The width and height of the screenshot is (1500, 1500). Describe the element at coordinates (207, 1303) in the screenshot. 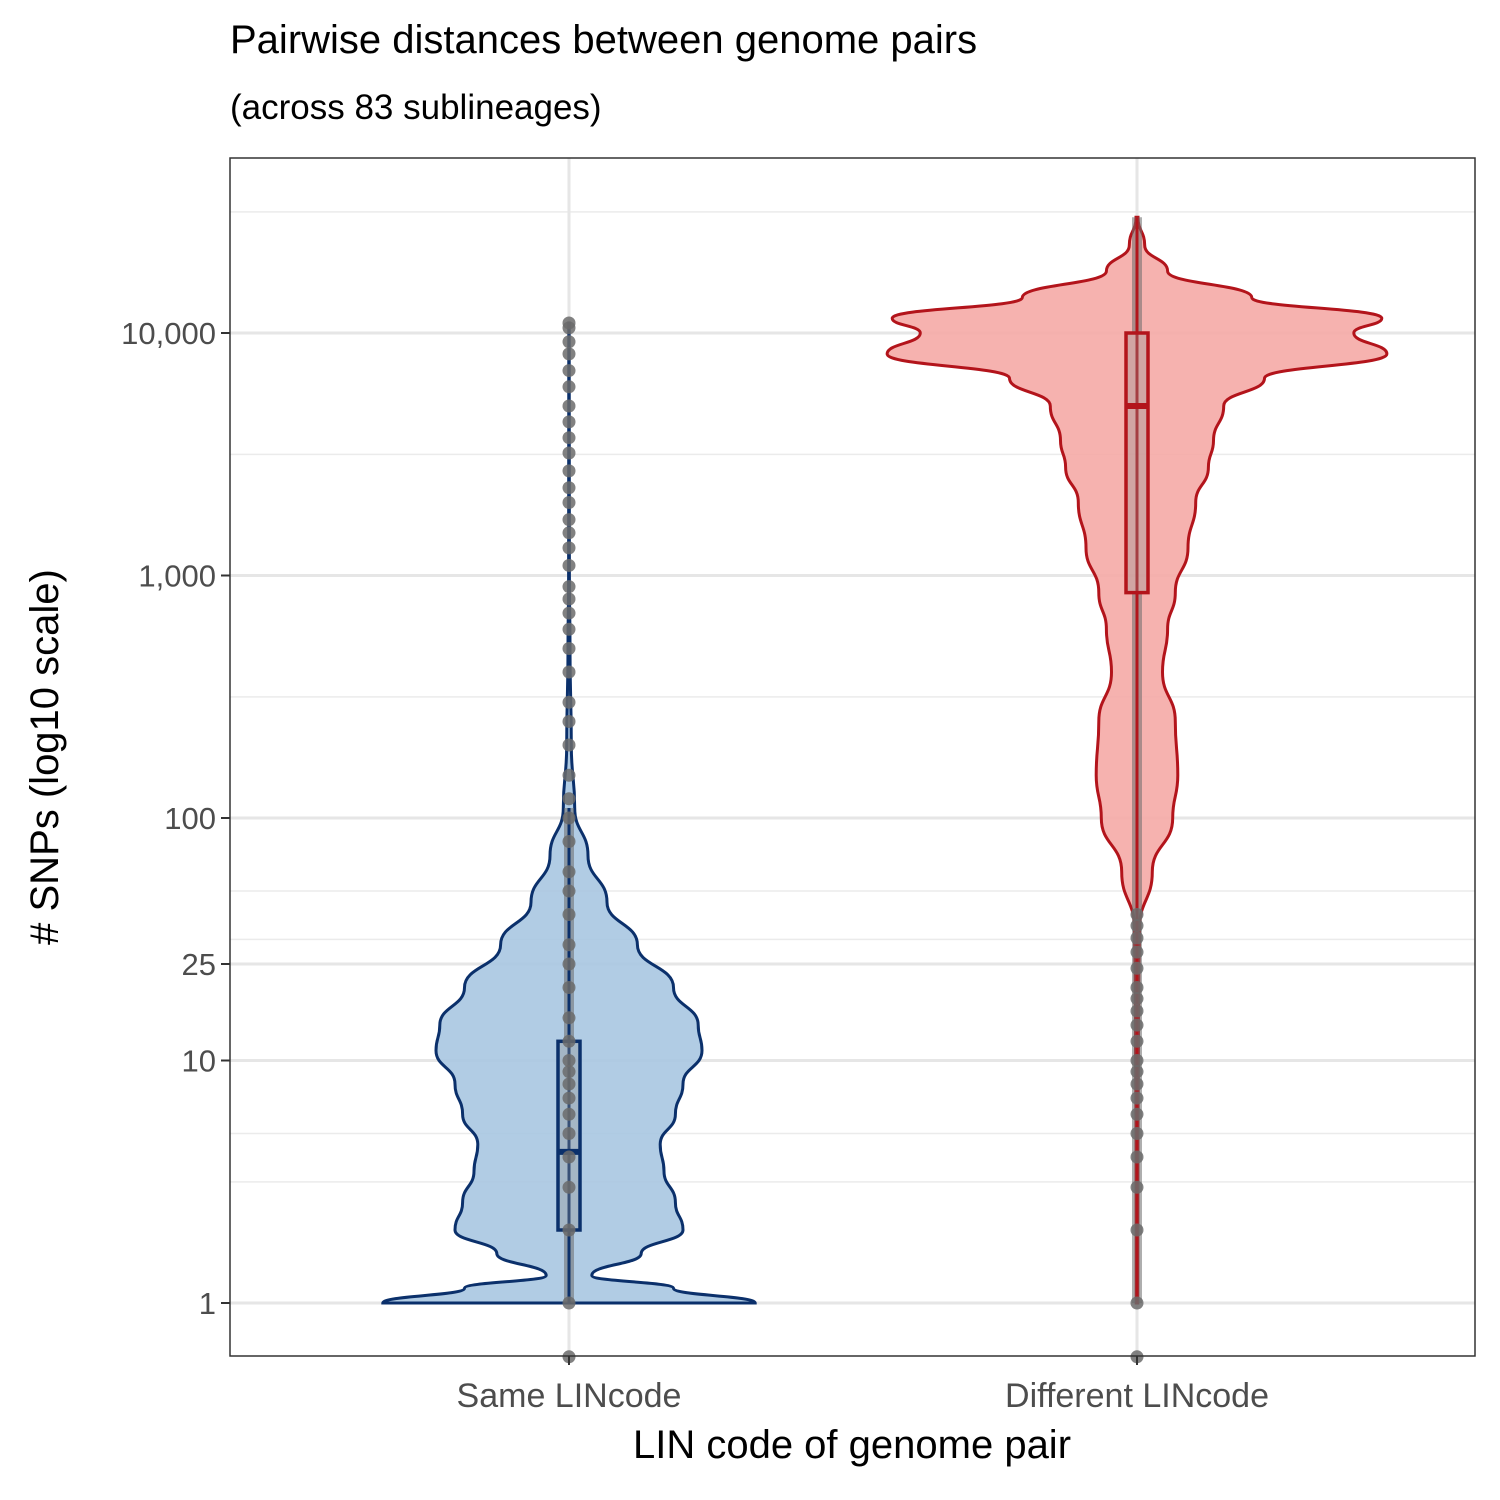

I see `y-tick-label: 1` at that location.